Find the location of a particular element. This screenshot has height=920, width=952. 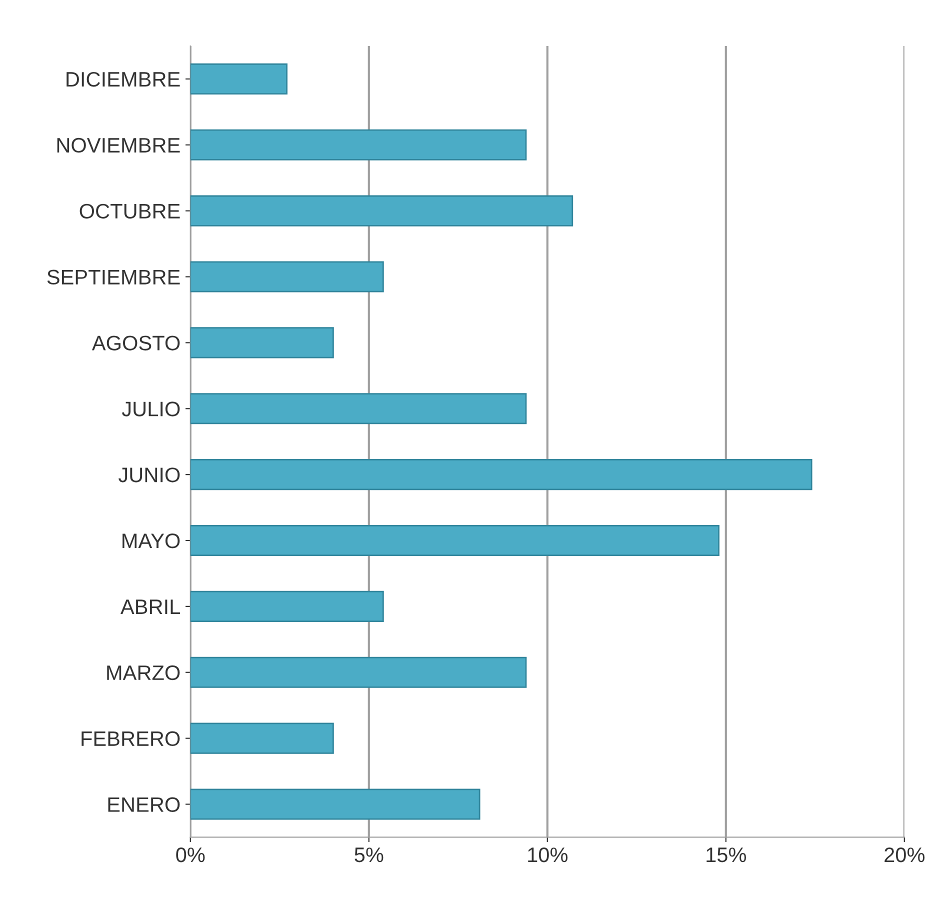

y-tick-label: JULIO is located at coordinates (151, 409).